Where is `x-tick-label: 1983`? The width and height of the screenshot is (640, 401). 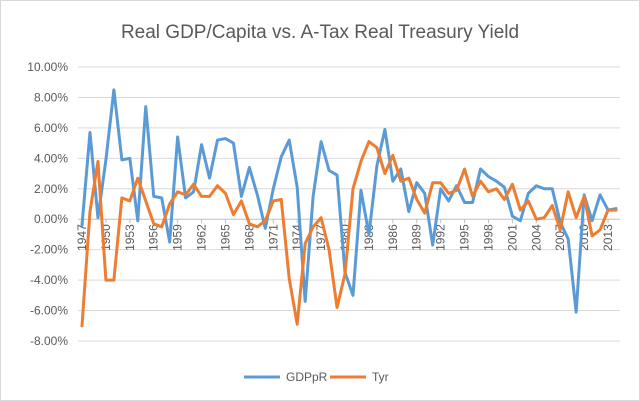 x-tick-label: 1983 is located at coordinates (369, 237).